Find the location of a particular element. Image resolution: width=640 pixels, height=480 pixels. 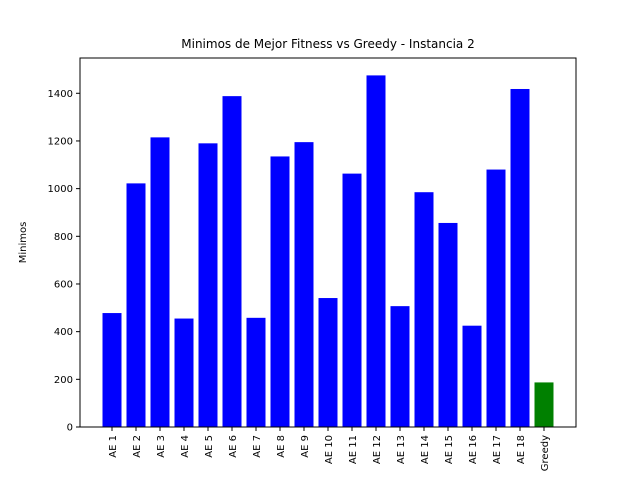

x-tick-label: AE 7 is located at coordinates (257, 446).